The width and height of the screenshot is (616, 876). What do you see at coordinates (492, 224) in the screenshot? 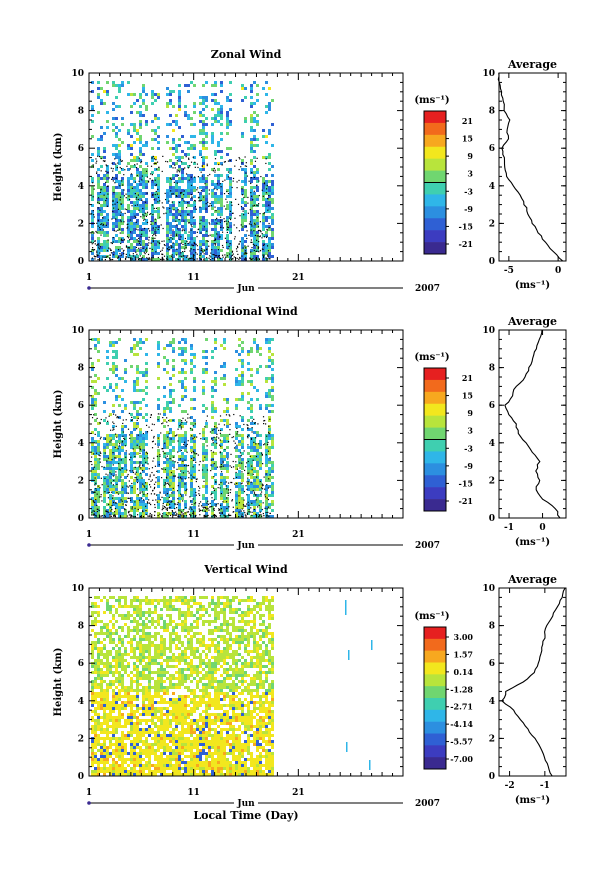
I see `profile-y-tick-label: 2` at bounding box center [492, 224].